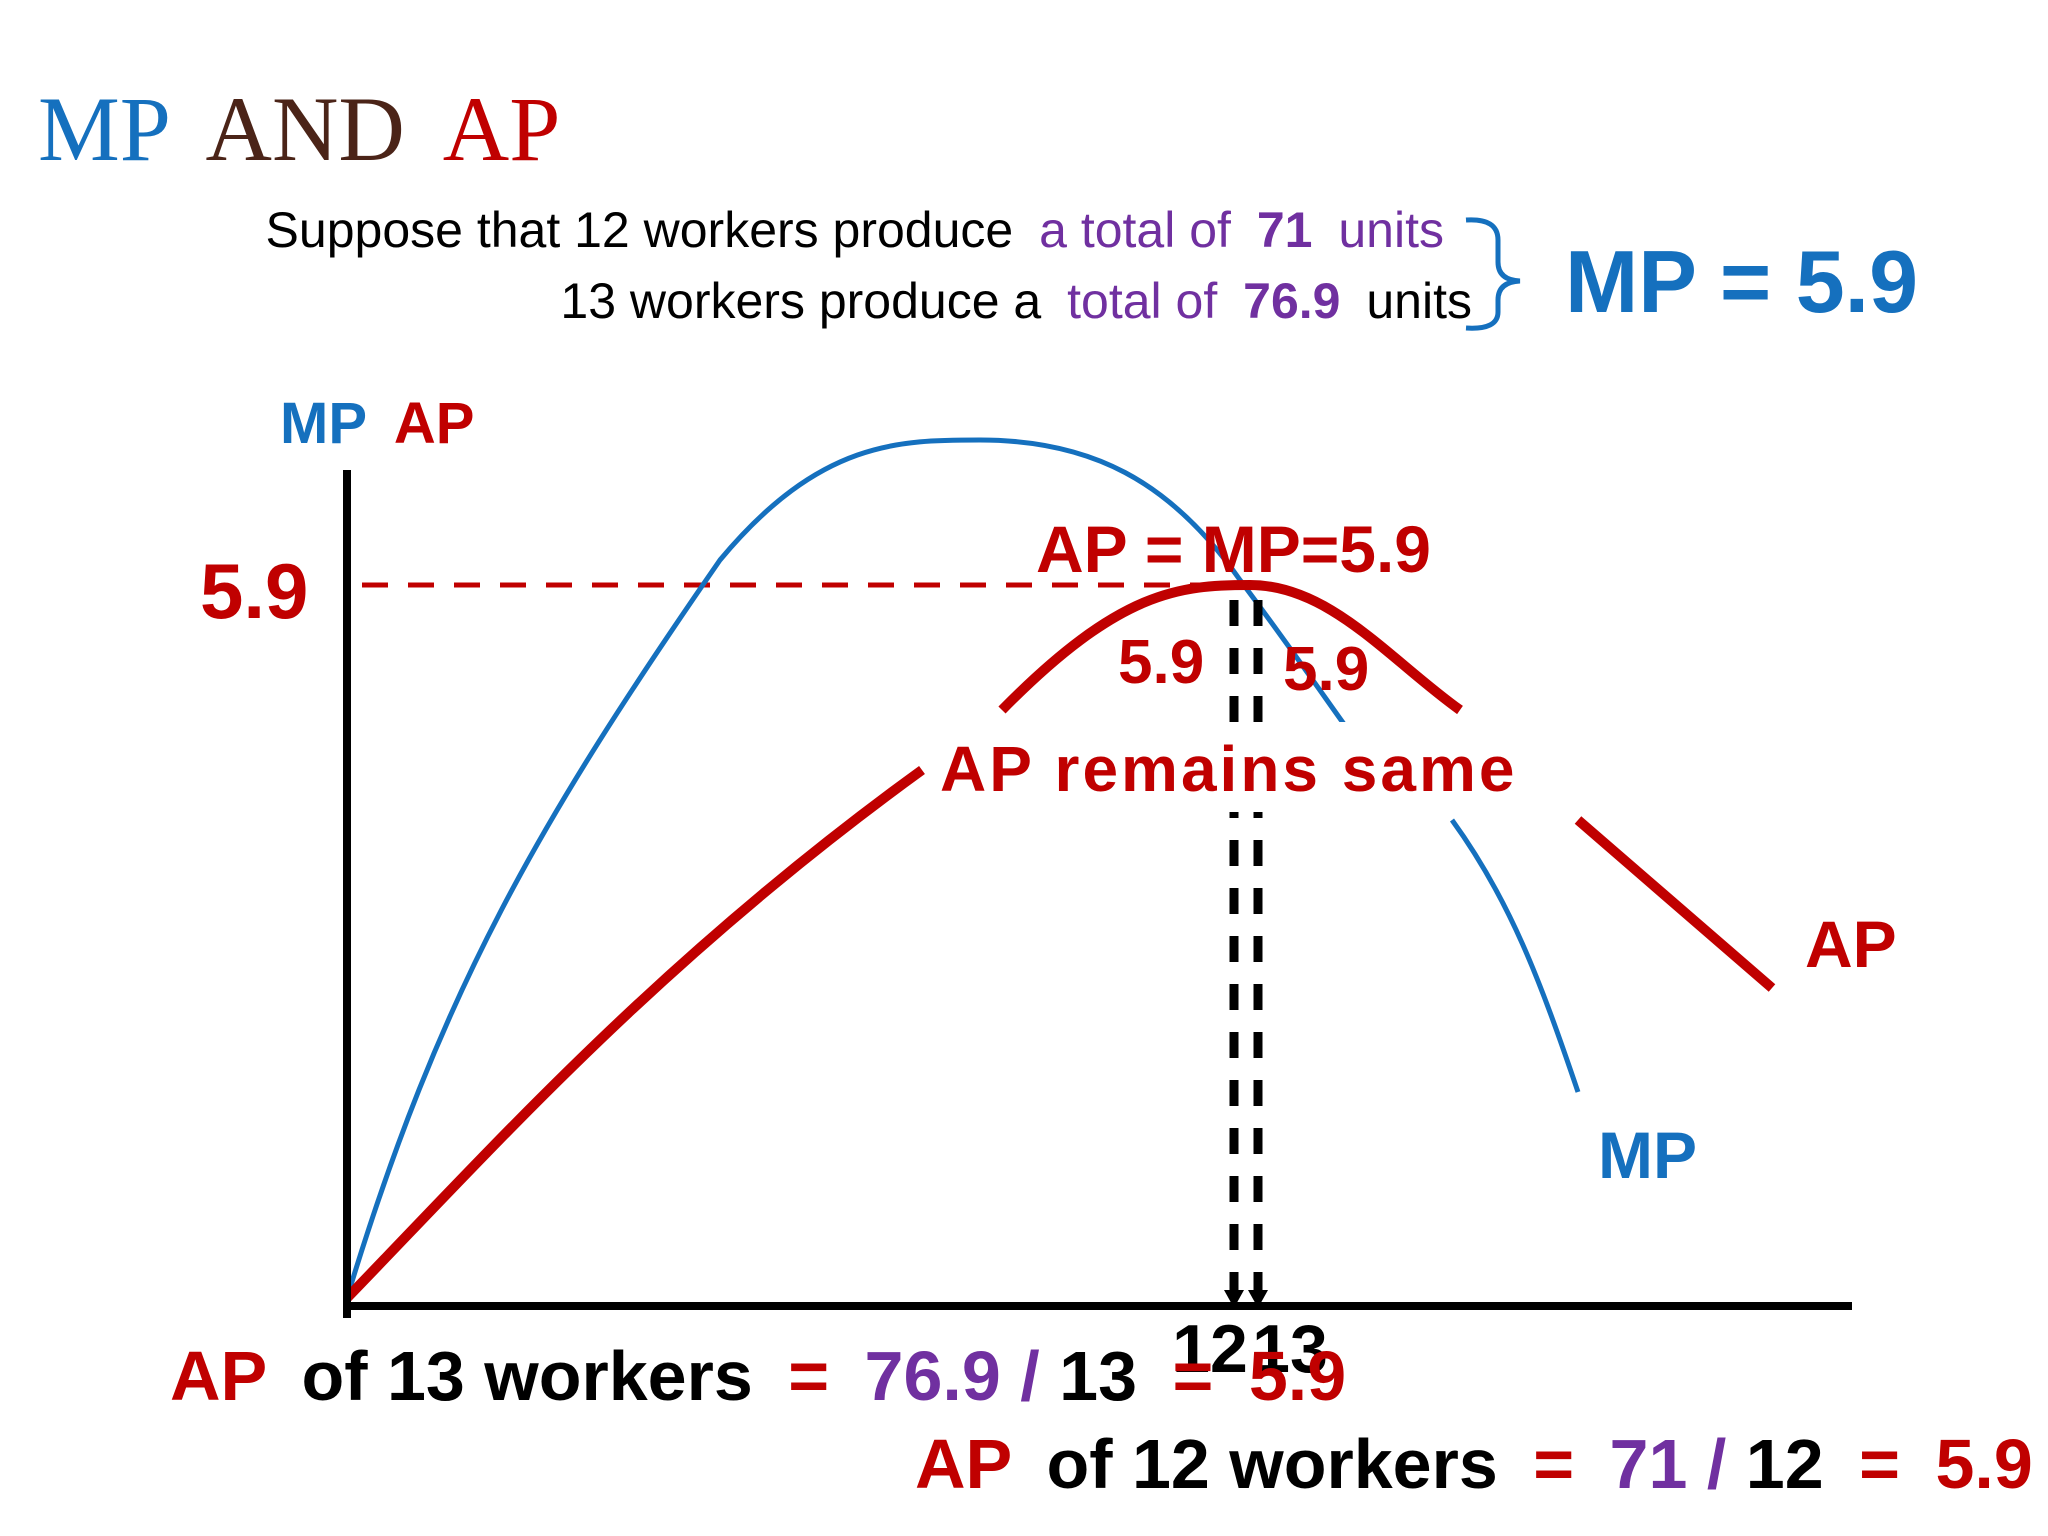  I want to click on title-mp: MP, so click(103, 129).